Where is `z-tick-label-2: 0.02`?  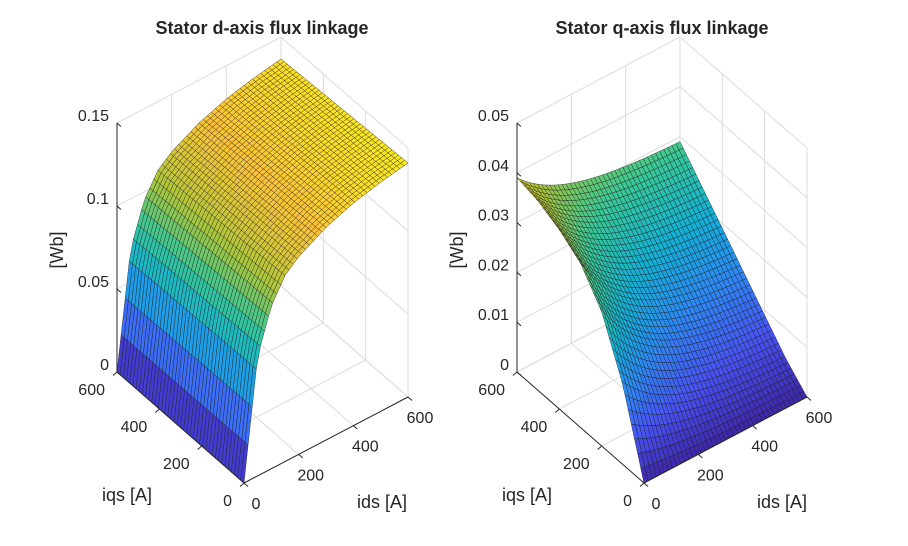
z-tick-label-2: 0.02 is located at coordinates (493, 265).